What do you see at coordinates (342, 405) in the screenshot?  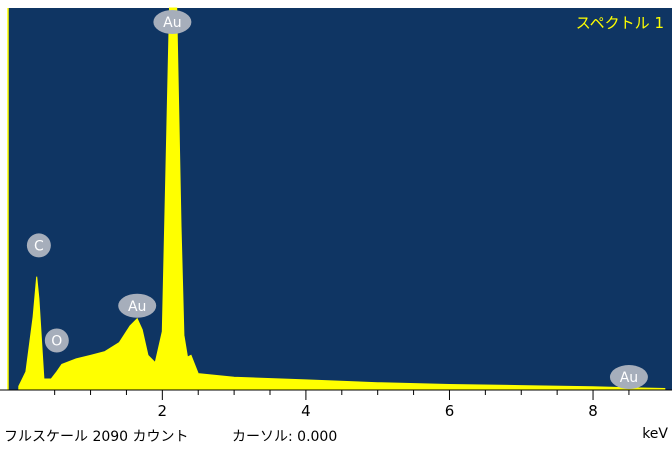 I see `x-ticks: 2 4 6 8` at bounding box center [342, 405].